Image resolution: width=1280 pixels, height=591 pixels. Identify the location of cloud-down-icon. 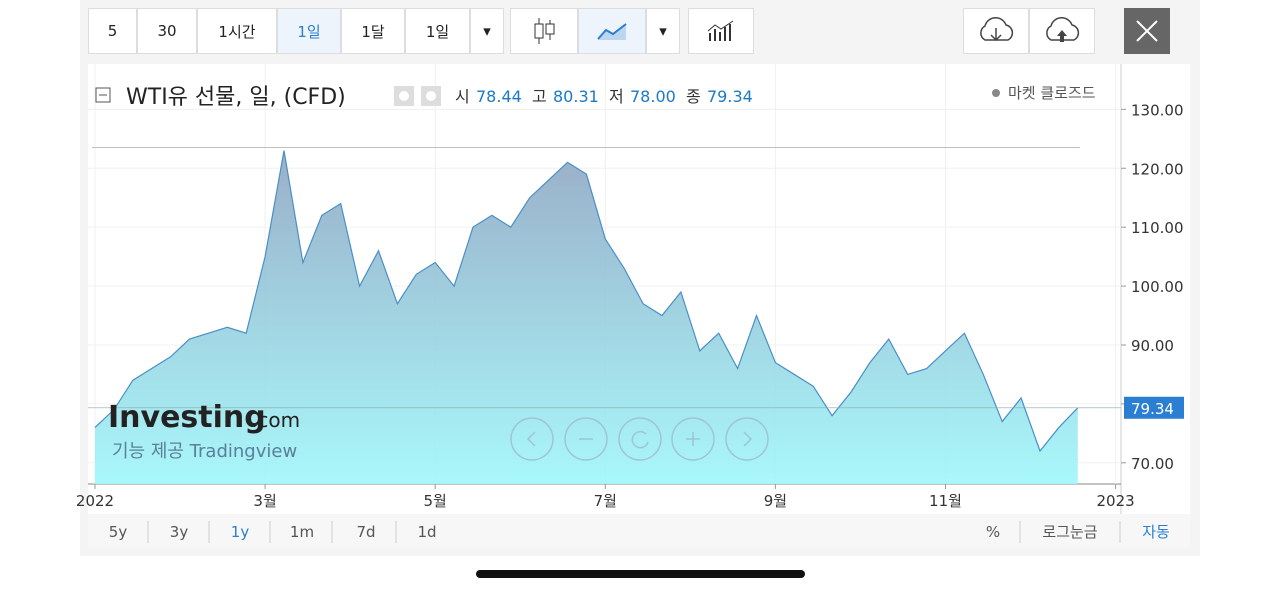
(997, 29).